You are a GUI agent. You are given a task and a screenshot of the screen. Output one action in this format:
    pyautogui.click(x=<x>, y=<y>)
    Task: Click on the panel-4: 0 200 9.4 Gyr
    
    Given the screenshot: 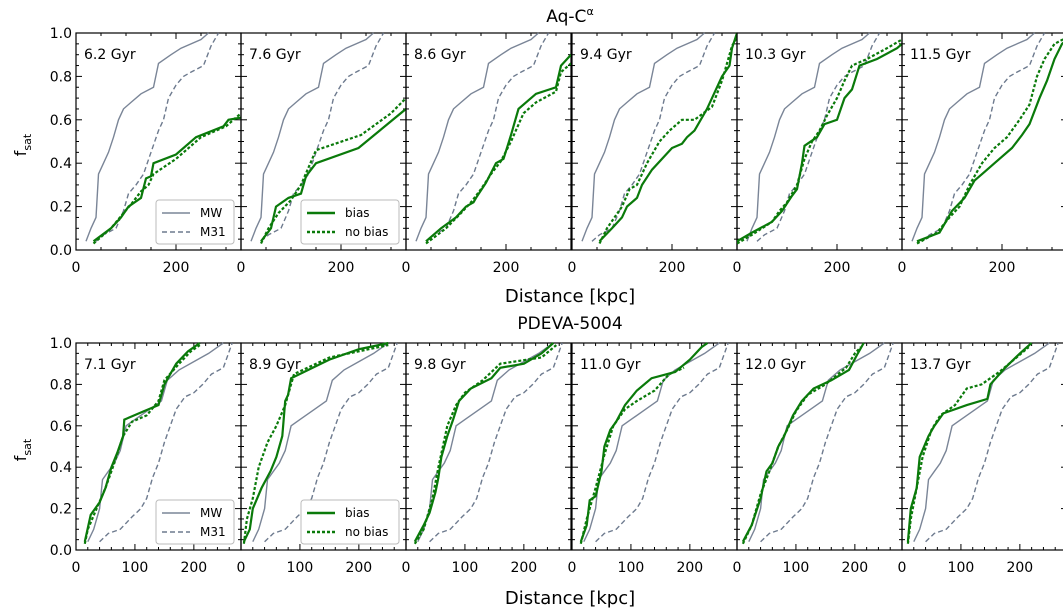 What is the action you would take?
    pyautogui.click(x=653, y=154)
    